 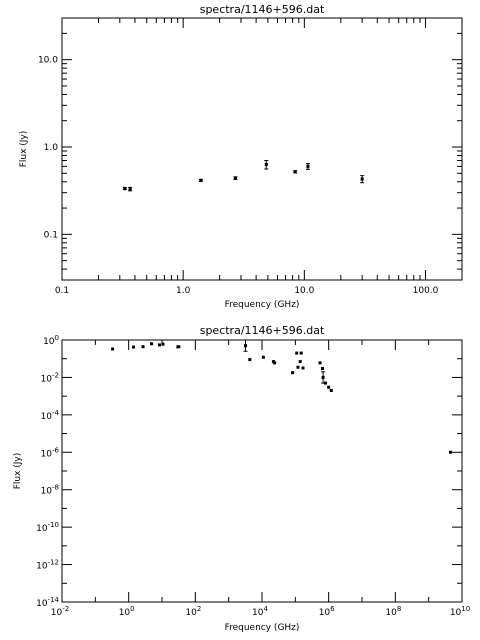 What do you see at coordinates (426, 291) in the screenshot?
I see `x-tick-label: 100.0` at bounding box center [426, 291].